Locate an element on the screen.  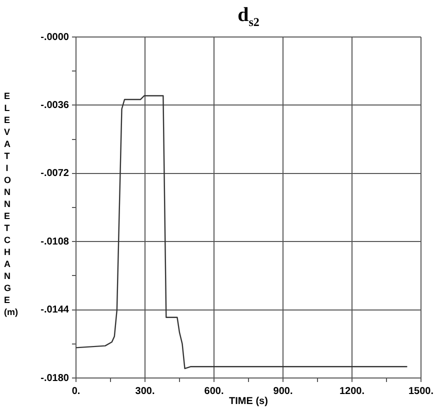
y-tick-label: -.0108 is located at coordinates (55, 242).